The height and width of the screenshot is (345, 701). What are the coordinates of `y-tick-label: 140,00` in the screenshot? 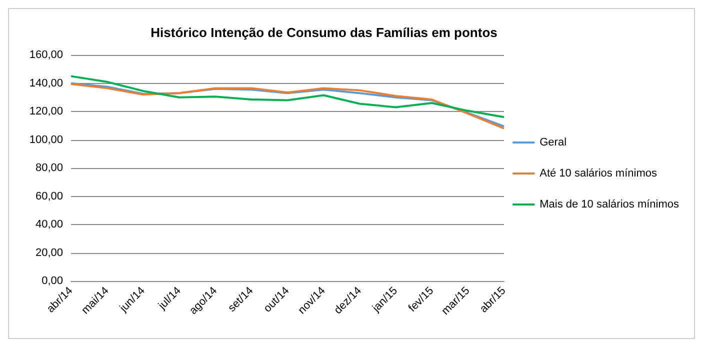 It's located at (46, 83).